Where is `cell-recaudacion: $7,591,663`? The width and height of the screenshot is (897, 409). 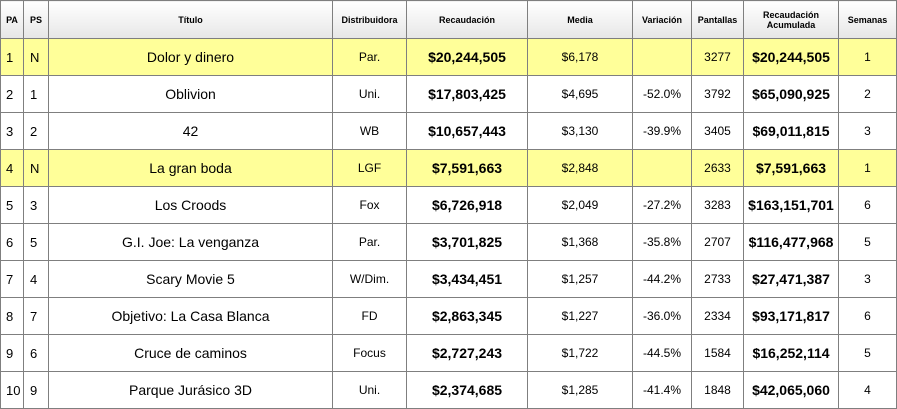
cell-recaudacion: $7,591,663 is located at coordinates (467, 168).